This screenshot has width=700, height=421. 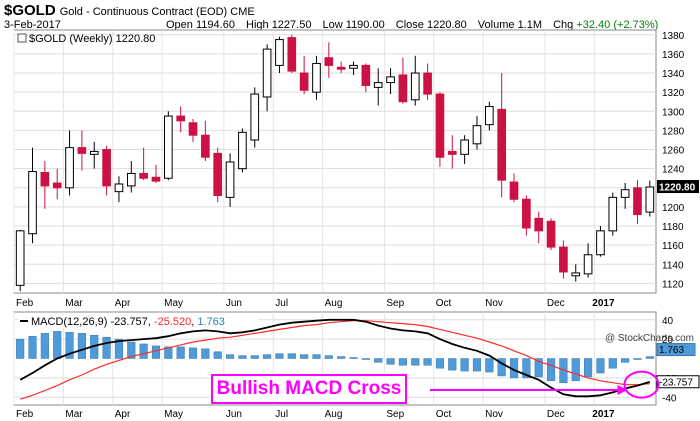 I want to click on hist-value-tag, so click(x=676, y=350).